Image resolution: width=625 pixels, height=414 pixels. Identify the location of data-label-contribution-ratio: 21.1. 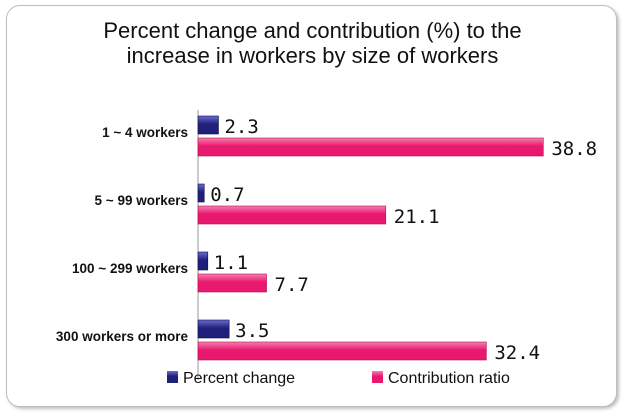
(417, 217).